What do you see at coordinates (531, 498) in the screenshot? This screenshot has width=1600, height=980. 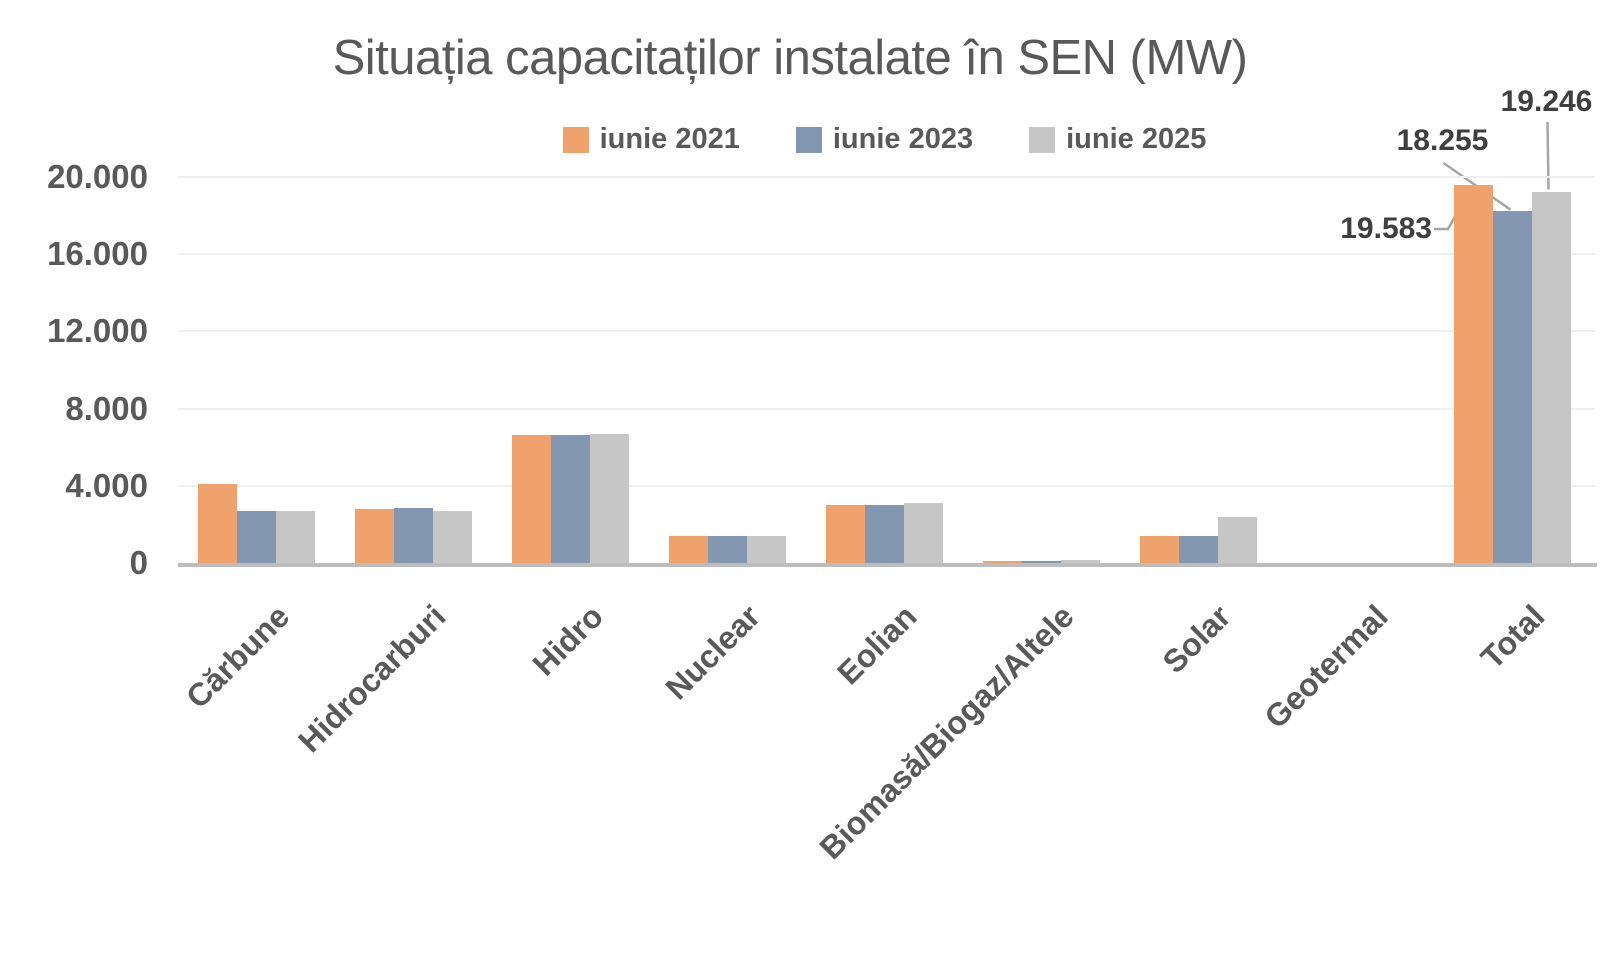 I see `bar-hidro-iunie-2021` at bounding box center [531, 498].